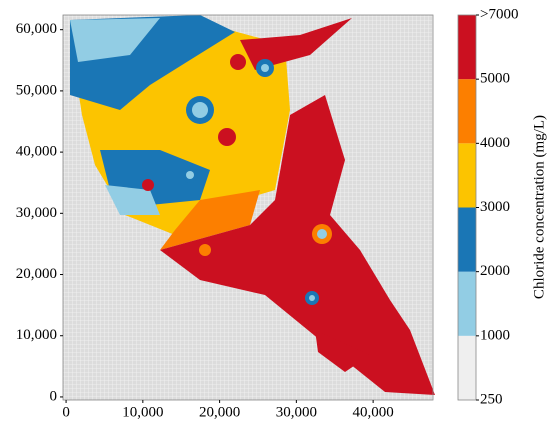 The image size is (550, 425). Describe the element at coordinates (219, 412) in the screenshot. I see `x-tick-label: 20,000` at that location.